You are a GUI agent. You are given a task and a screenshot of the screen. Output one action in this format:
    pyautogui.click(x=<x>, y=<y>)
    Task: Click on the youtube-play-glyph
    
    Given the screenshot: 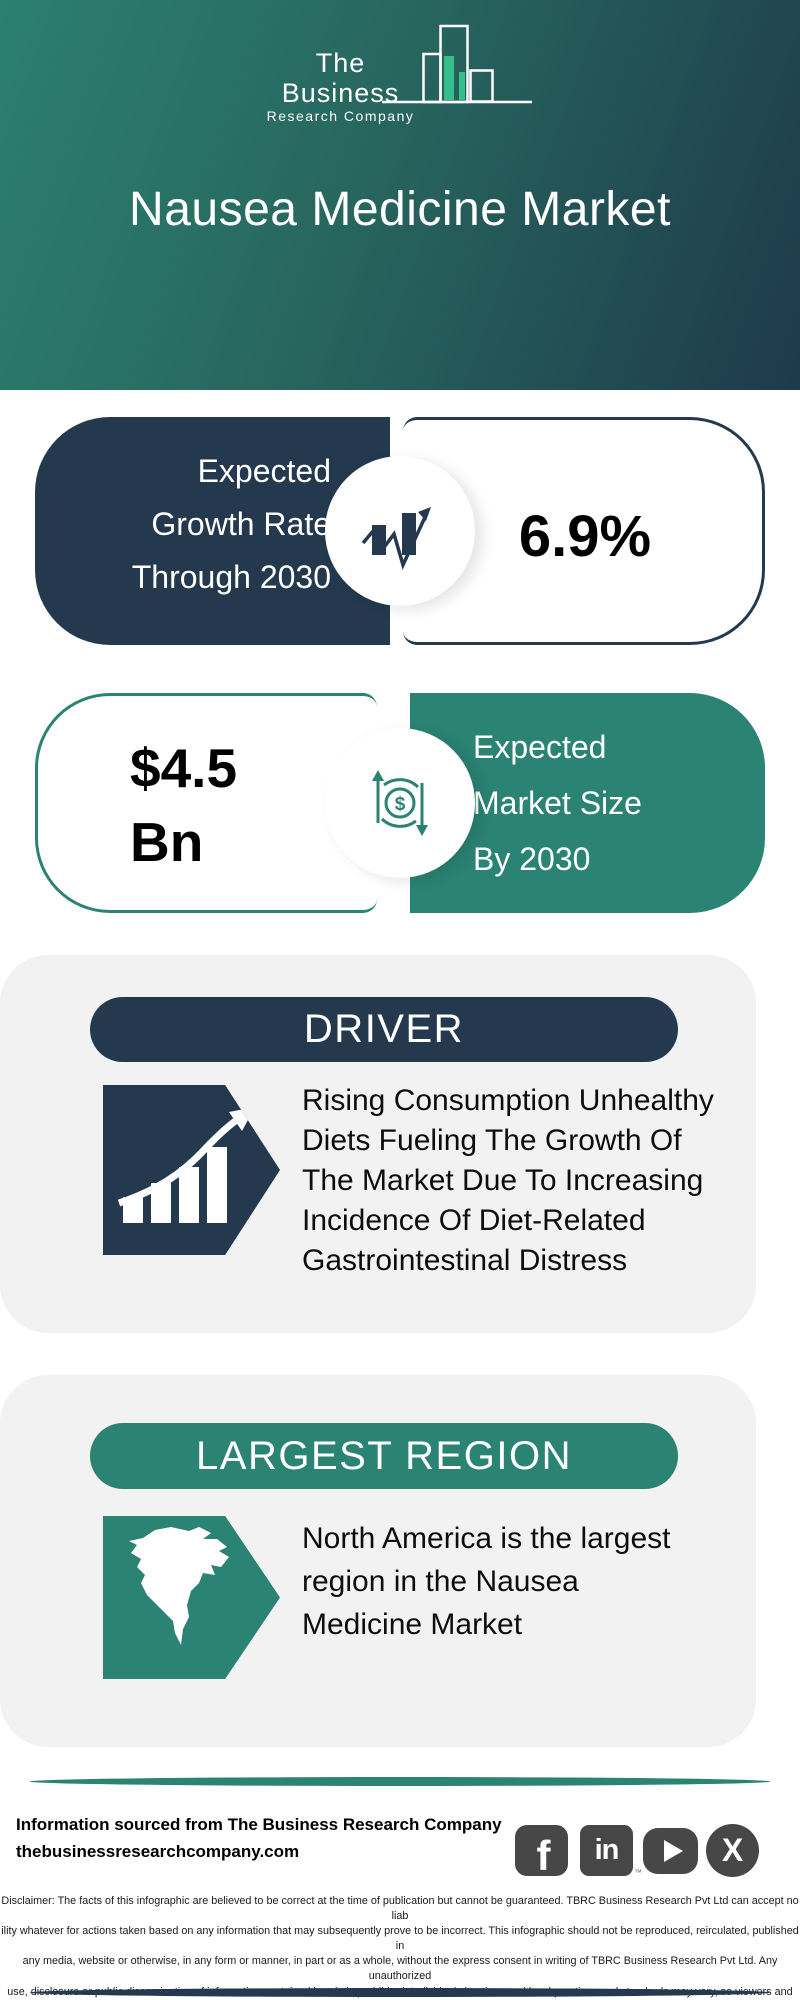 What is the action you would take?
    pyautogui.click(x=673, y=1851)
    